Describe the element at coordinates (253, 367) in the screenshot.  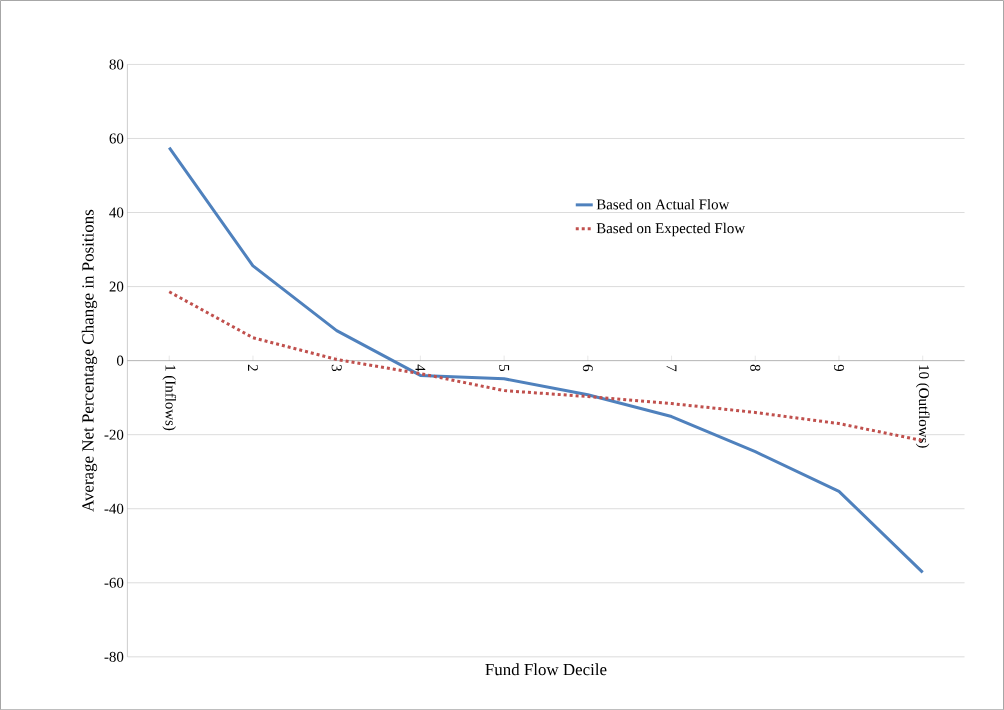
I see `x-tick-label: 2` at that location.